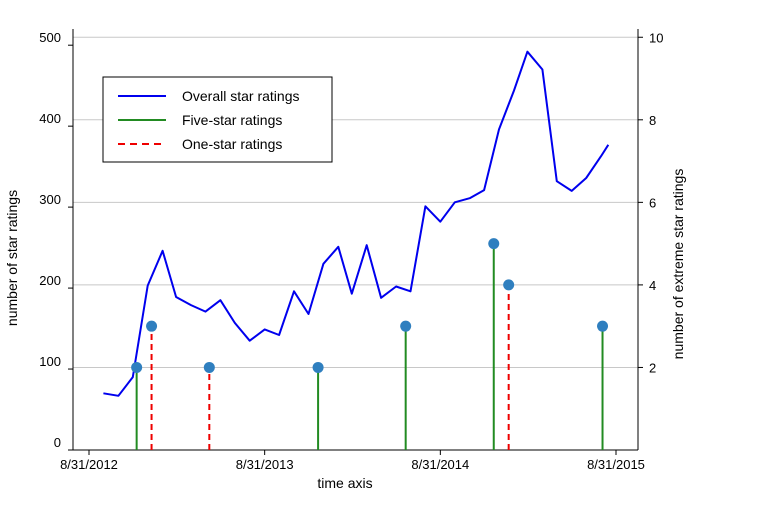 This screenshot has width=771, height=519. Describe the element at coordinates (89, 464) in the screenshot. I see `x-tick-label: 8/31/2012` at that location.